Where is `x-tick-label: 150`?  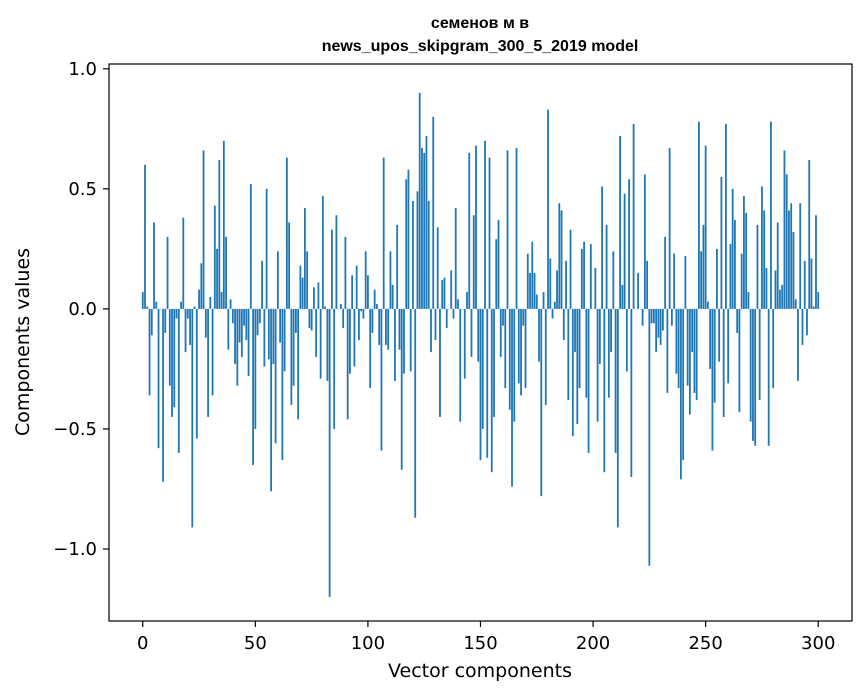 x-tick-label: 150 is located at coordinates (480, 643).